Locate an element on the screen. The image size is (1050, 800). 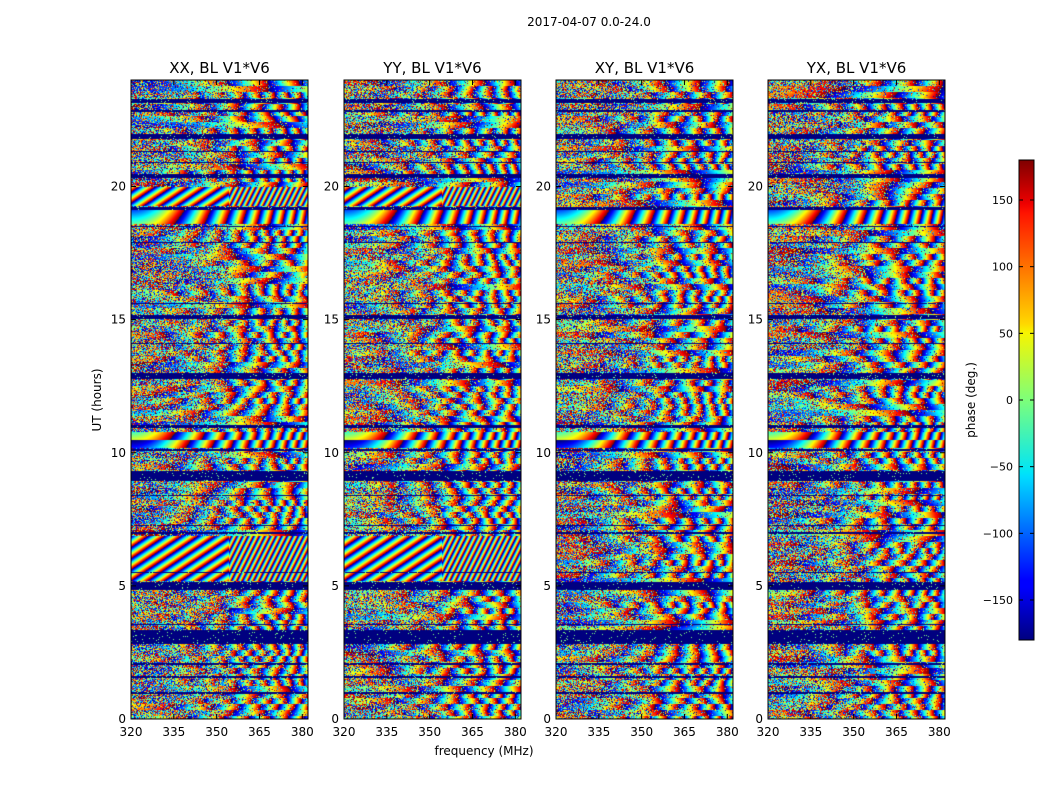
colorbar-label: phase (deg.) is located at coordinates (971, 400).